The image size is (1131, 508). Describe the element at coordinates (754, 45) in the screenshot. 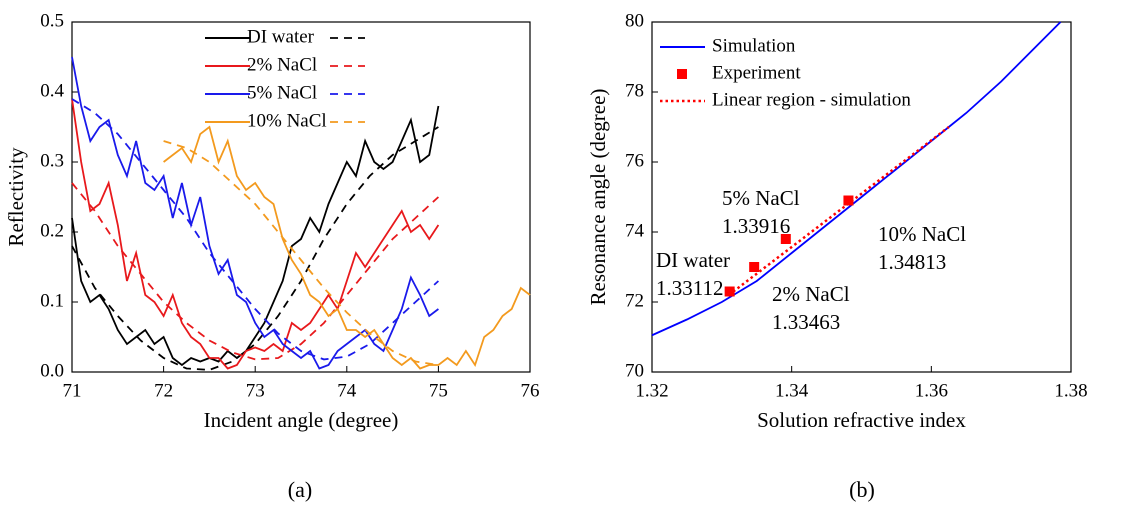

I see `legend-label: Simulation` at that location.